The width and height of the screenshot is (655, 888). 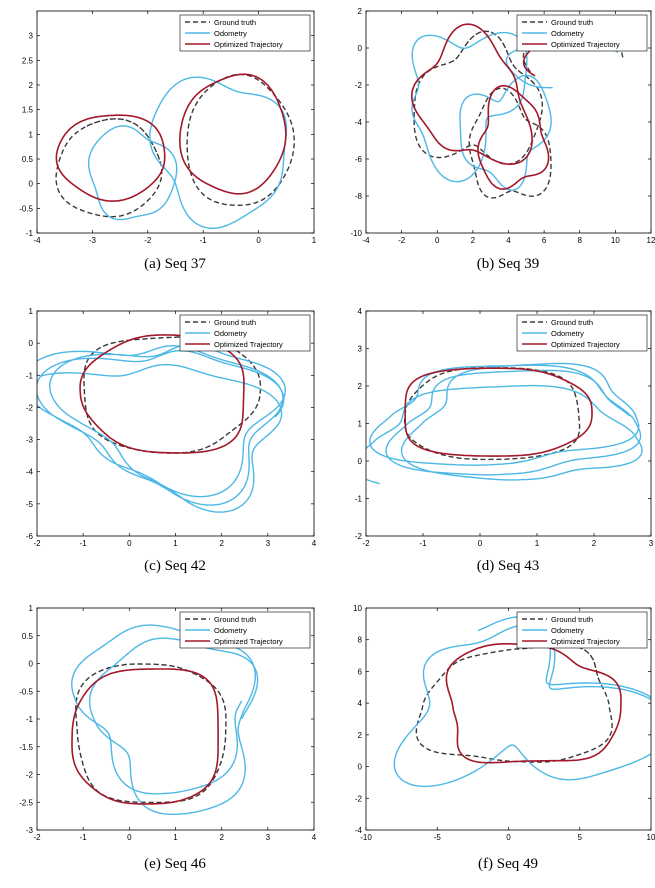 What do you see at coordinates (175, 566) in the screenshot?
I see `subfigure-caption: (c) Seq 42` at bounding box center [175, 566].